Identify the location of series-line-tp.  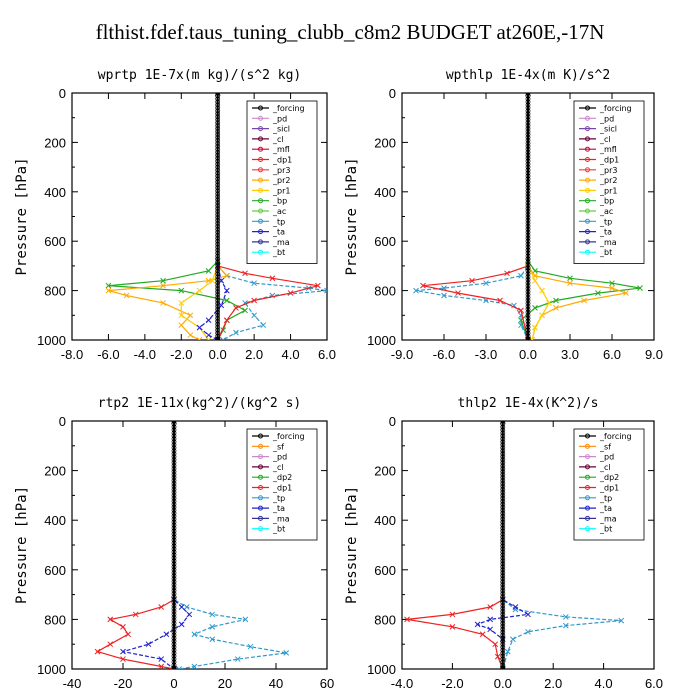
(272, 216).